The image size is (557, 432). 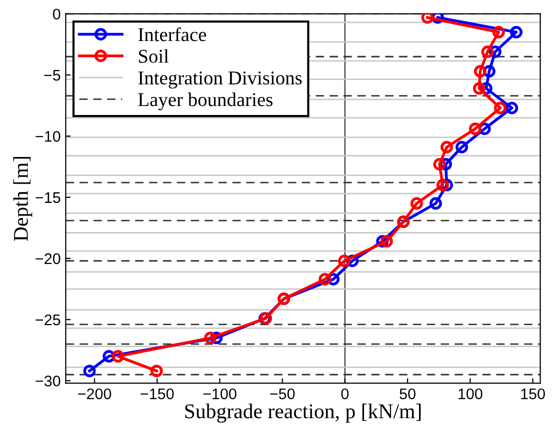 What do you see at coordinates (22, 199) in the screenshot?
I see `y-axis-title: Depth [m]` at bounding box center [22, 199].